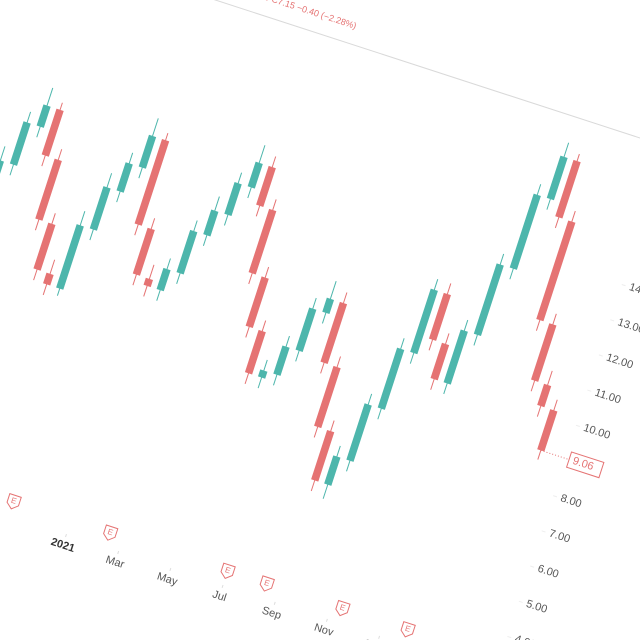  Describe the element at coordinates (271, 613) in the screenshot. I see `x-tick-label: Sep` at that location.